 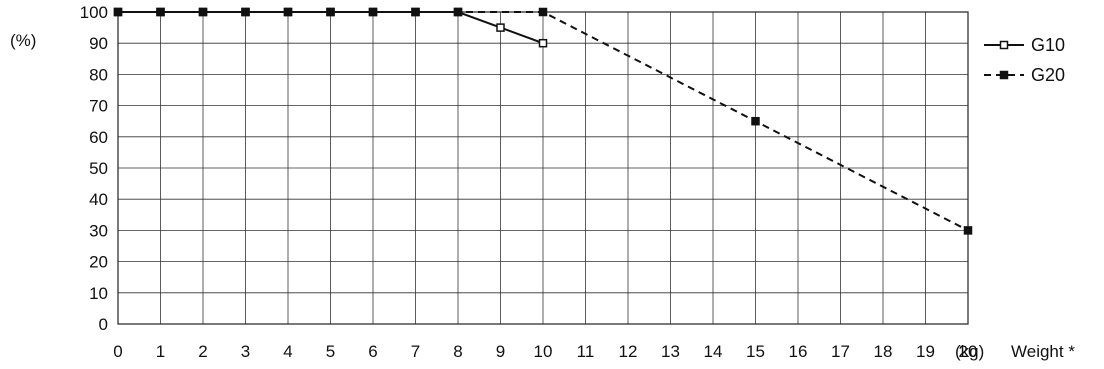 I want to click on x-tick-label: 12, so click(x=628, y=351).